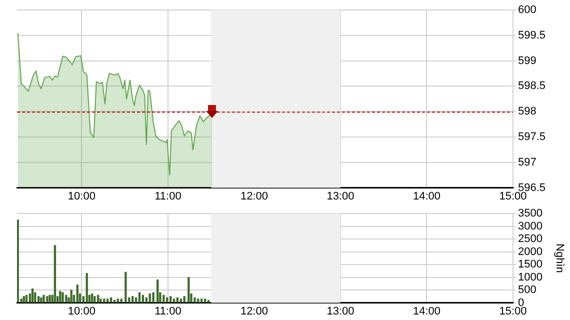 This screenshot has width=570, height=320. Describe the element at coordinates (532, 86) in the screenshot. I see `y-tick-label: 598.5` at that location.